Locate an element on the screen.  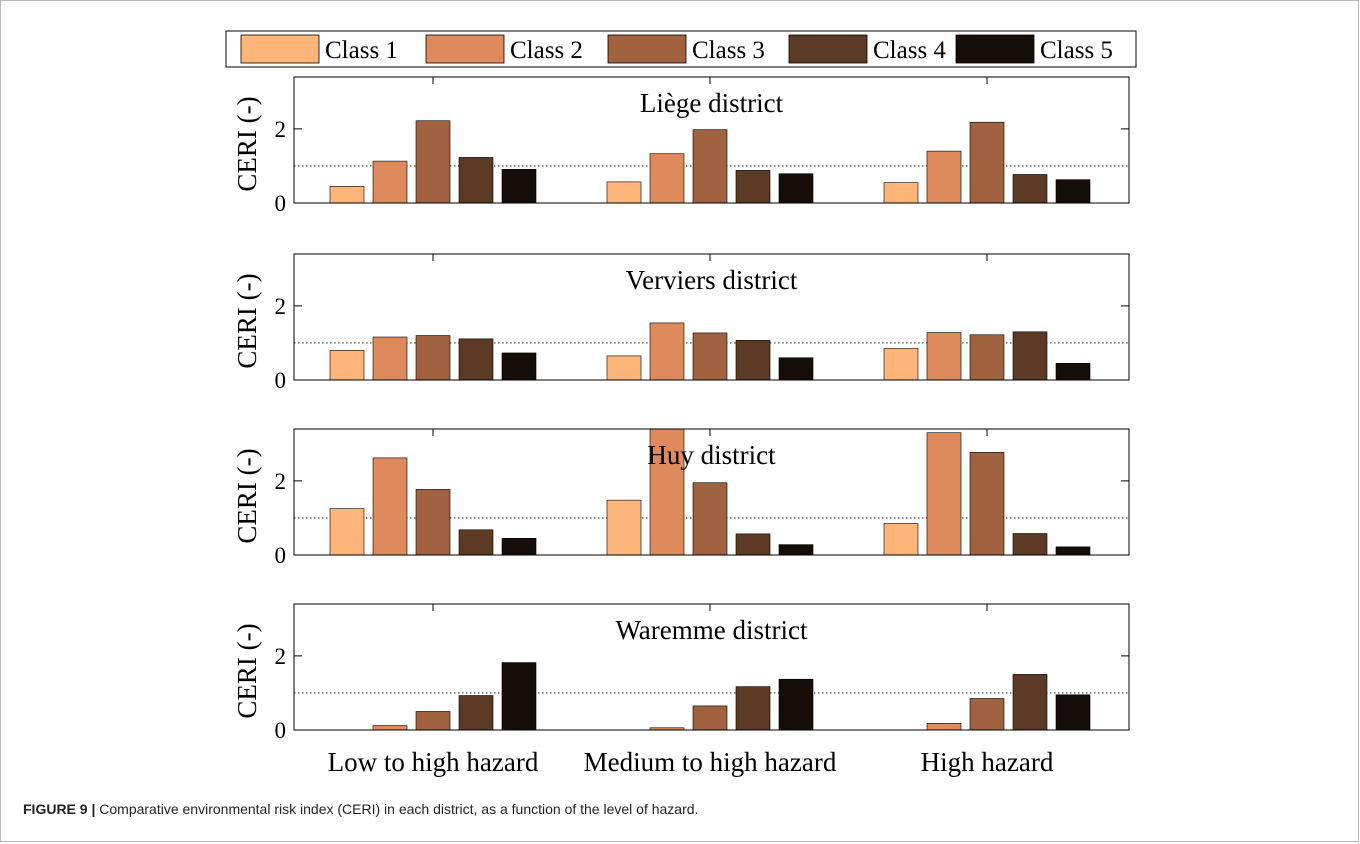
x-category-label-3: High hazard is located at coordinates (987, 762).